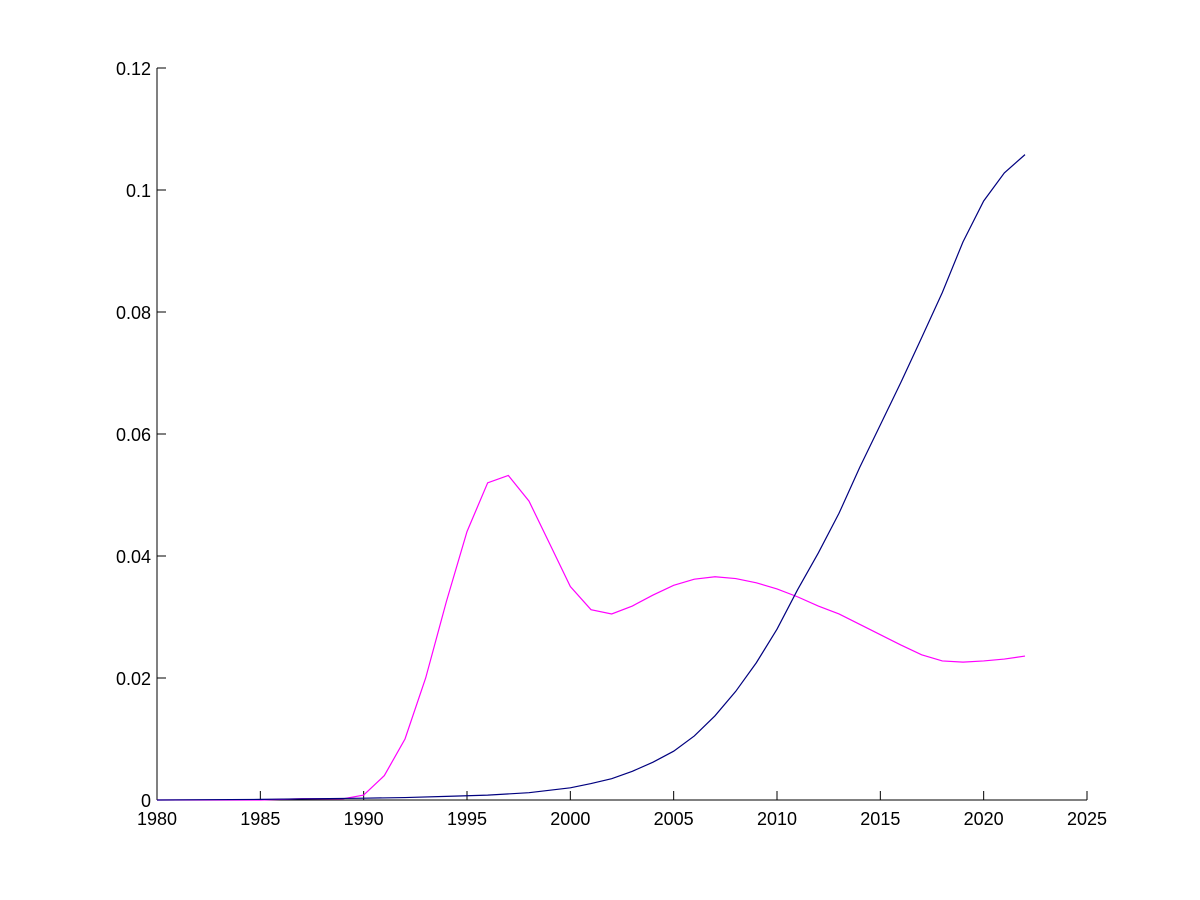 The image size is (1200, 900). I want to click on x-tick-label: 1980, so click(157, 819).